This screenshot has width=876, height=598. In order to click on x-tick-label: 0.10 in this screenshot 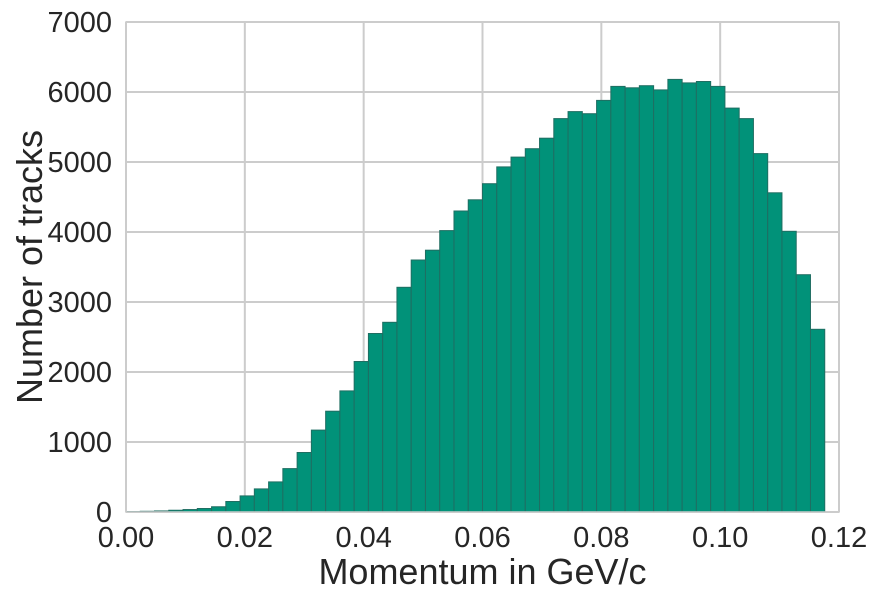, I will do `click(720, 538)`.